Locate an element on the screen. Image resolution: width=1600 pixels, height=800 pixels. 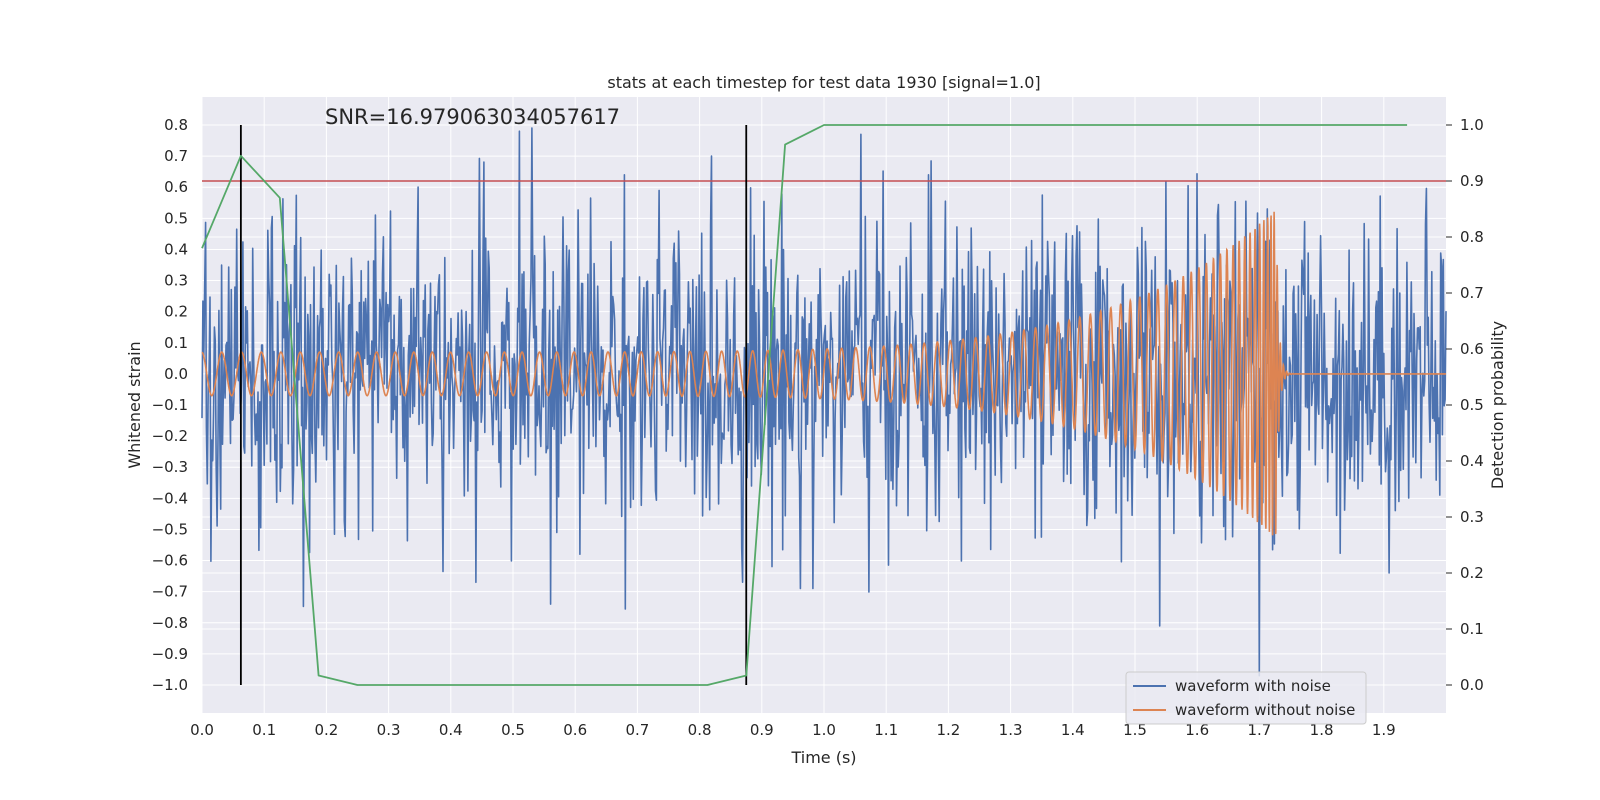
x-tick-label: 1.5 is located at coordinates (1135, 730).